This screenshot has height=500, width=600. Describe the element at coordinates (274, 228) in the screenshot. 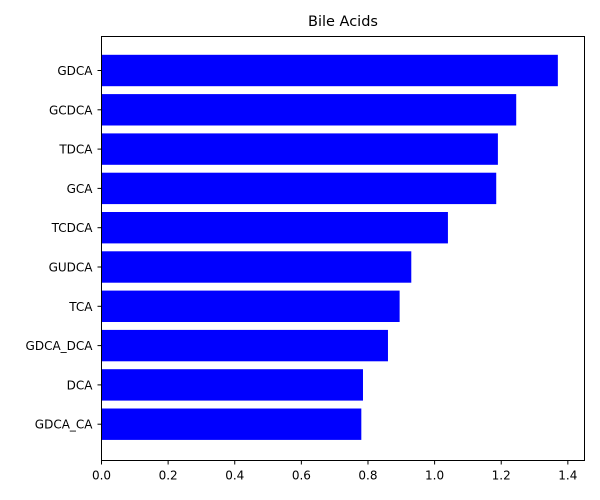

I see `bar-tcdca` at that location.